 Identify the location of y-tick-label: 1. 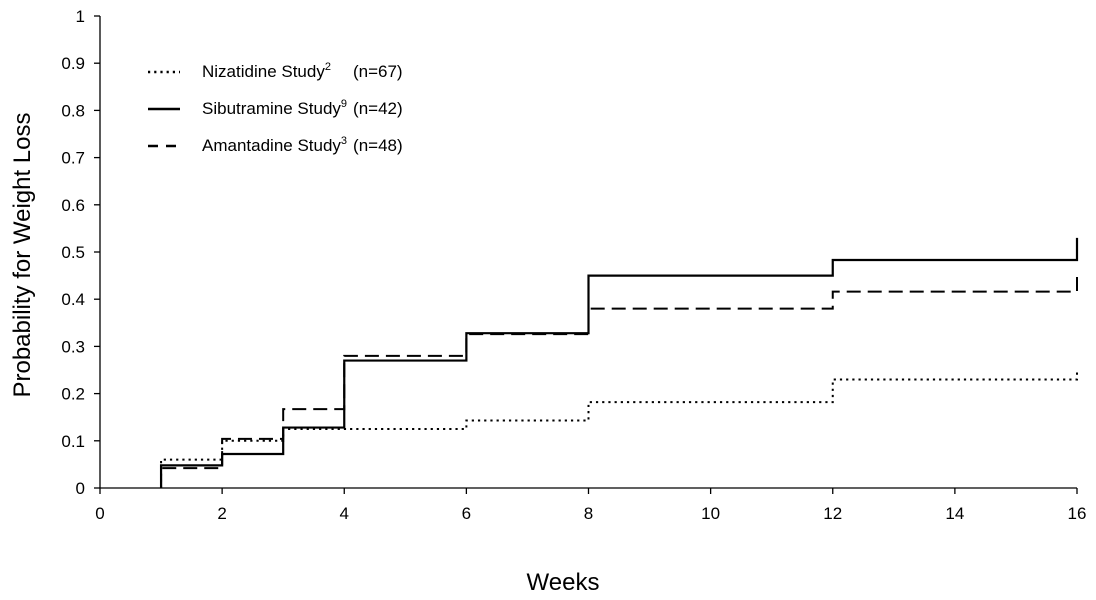
(80, 16).